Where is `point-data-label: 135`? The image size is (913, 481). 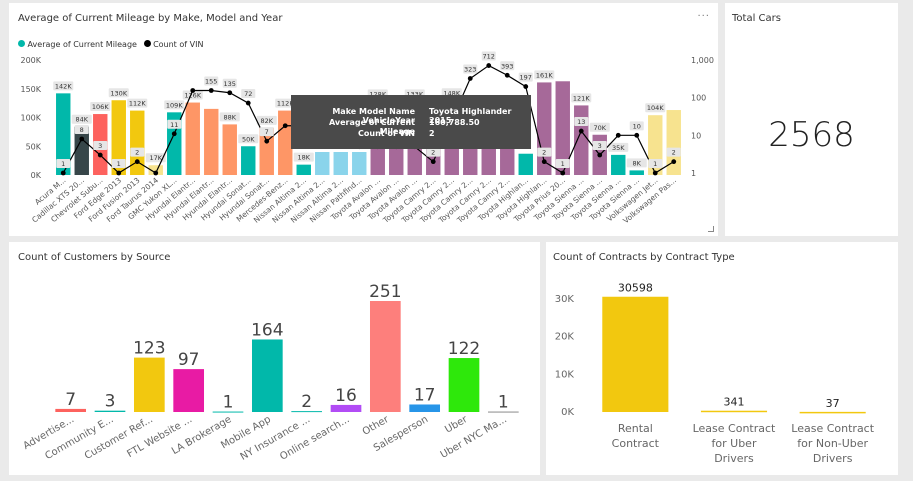
point-data-label: 135 is located at coordinates (230, 84).